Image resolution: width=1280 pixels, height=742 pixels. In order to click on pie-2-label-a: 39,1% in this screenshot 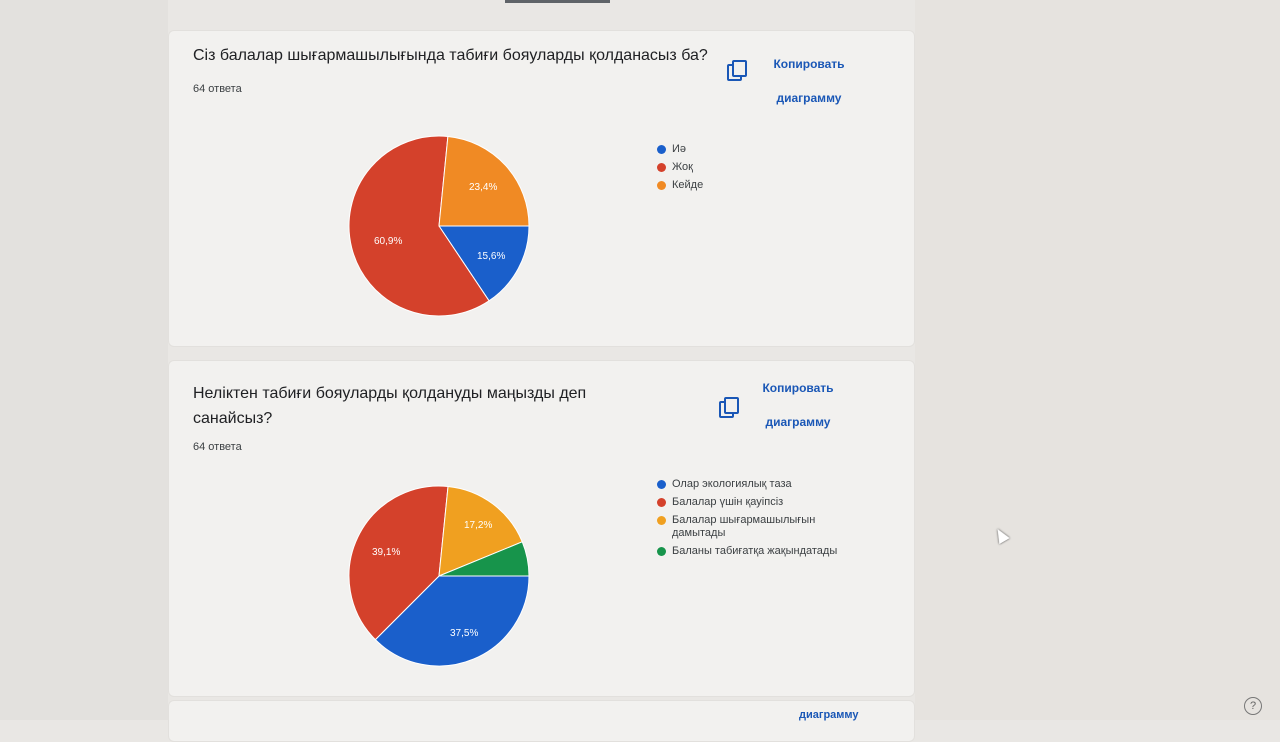, I will do `click(386, 552)`.